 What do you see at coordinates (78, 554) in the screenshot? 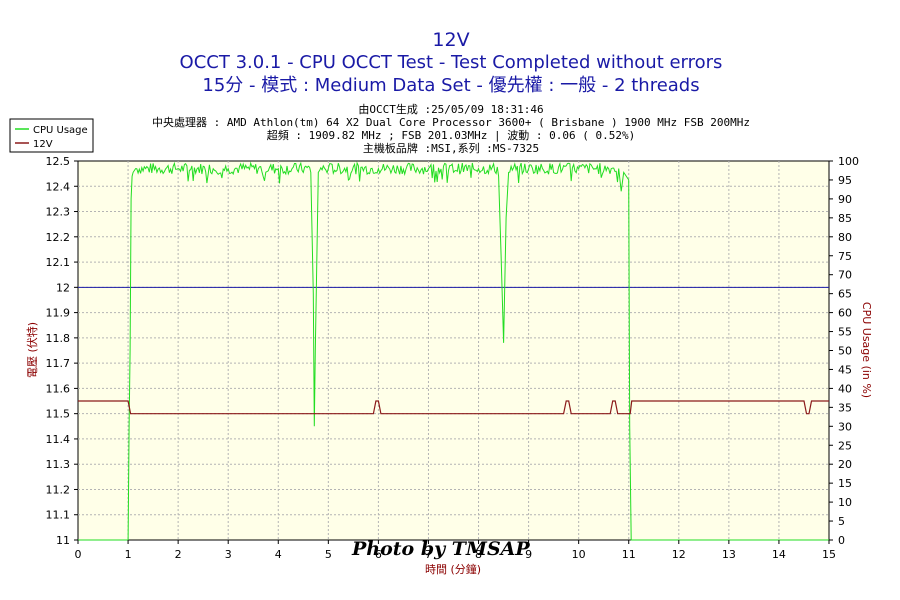
I see `x-tick-label: 0` at bounding box center [78, 554].